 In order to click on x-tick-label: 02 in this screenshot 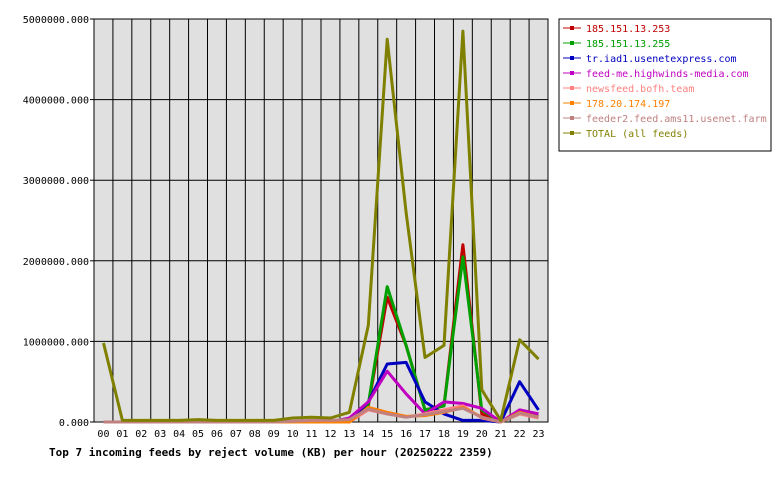, I will do `click(141, 434)`.